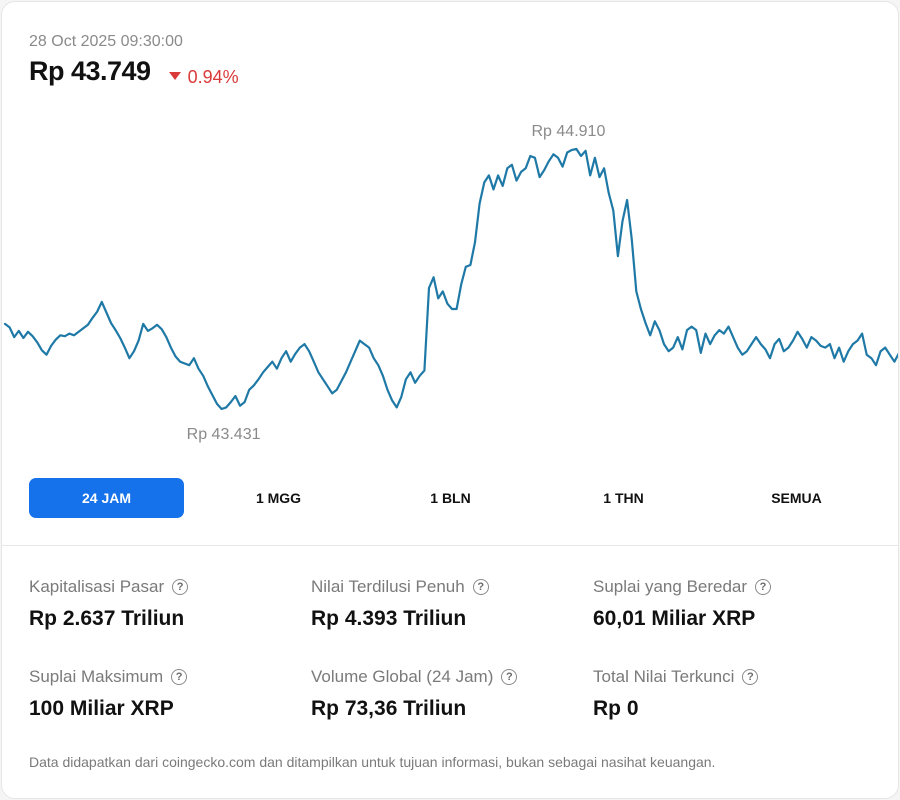  I want to click on stat-label: Suplai yang Beredar, so click(670, 586).